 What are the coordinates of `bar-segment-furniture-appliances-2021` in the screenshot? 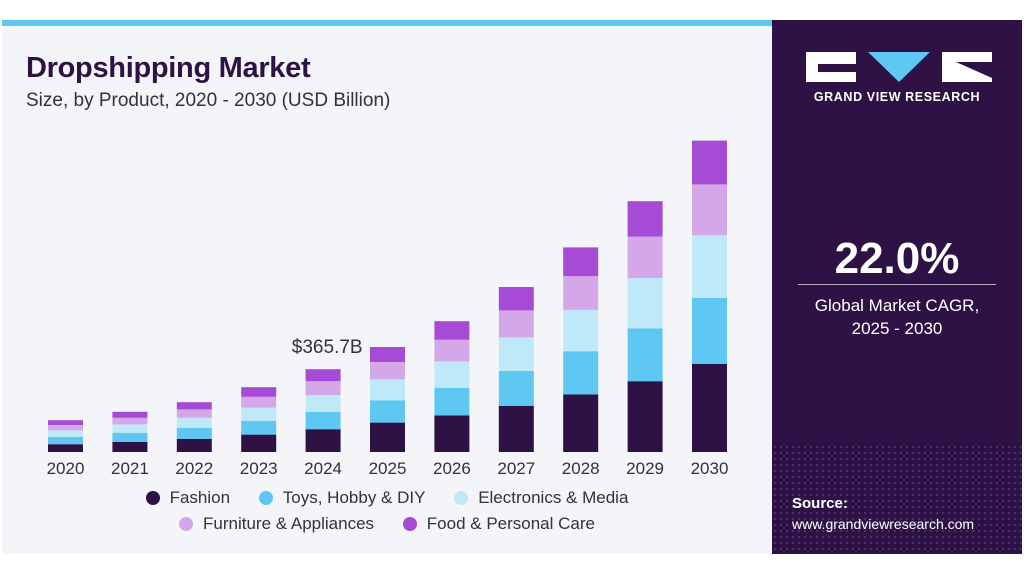 It's located at (130, 421).